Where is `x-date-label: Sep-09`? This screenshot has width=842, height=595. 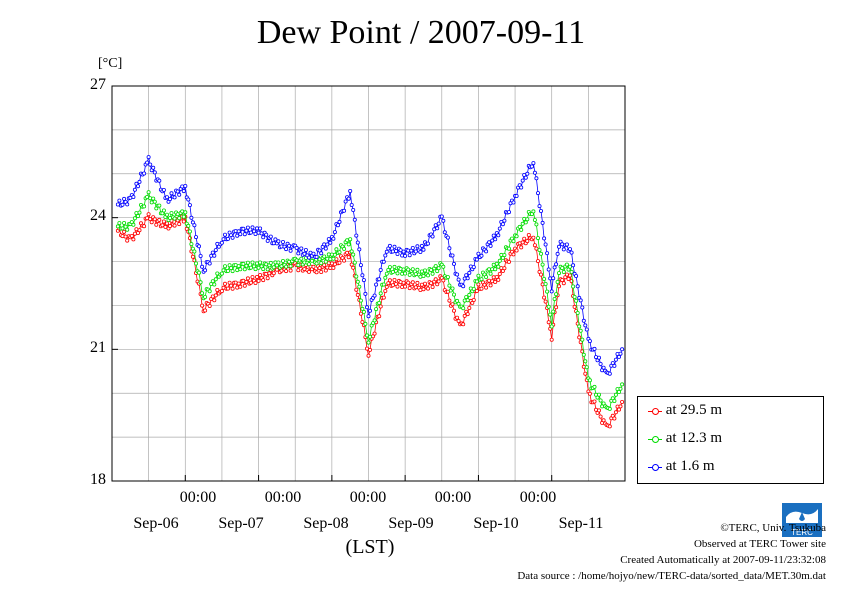
x-date-label: Sep-09 is located at coordinates (411, 523).